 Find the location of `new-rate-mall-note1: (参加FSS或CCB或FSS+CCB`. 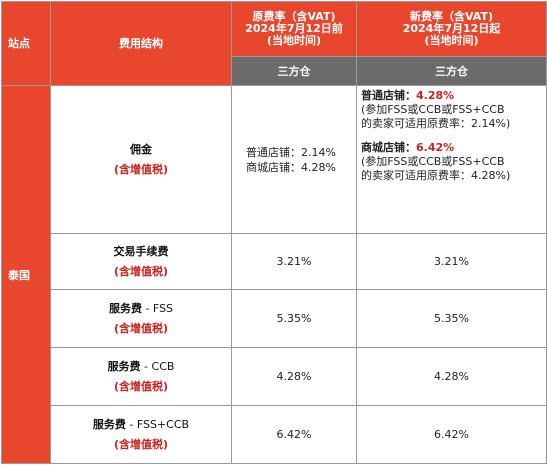

new-rate-mall-note1: (参加FSS或CCB或FSS+CCB is located at coordinates (433, 161).